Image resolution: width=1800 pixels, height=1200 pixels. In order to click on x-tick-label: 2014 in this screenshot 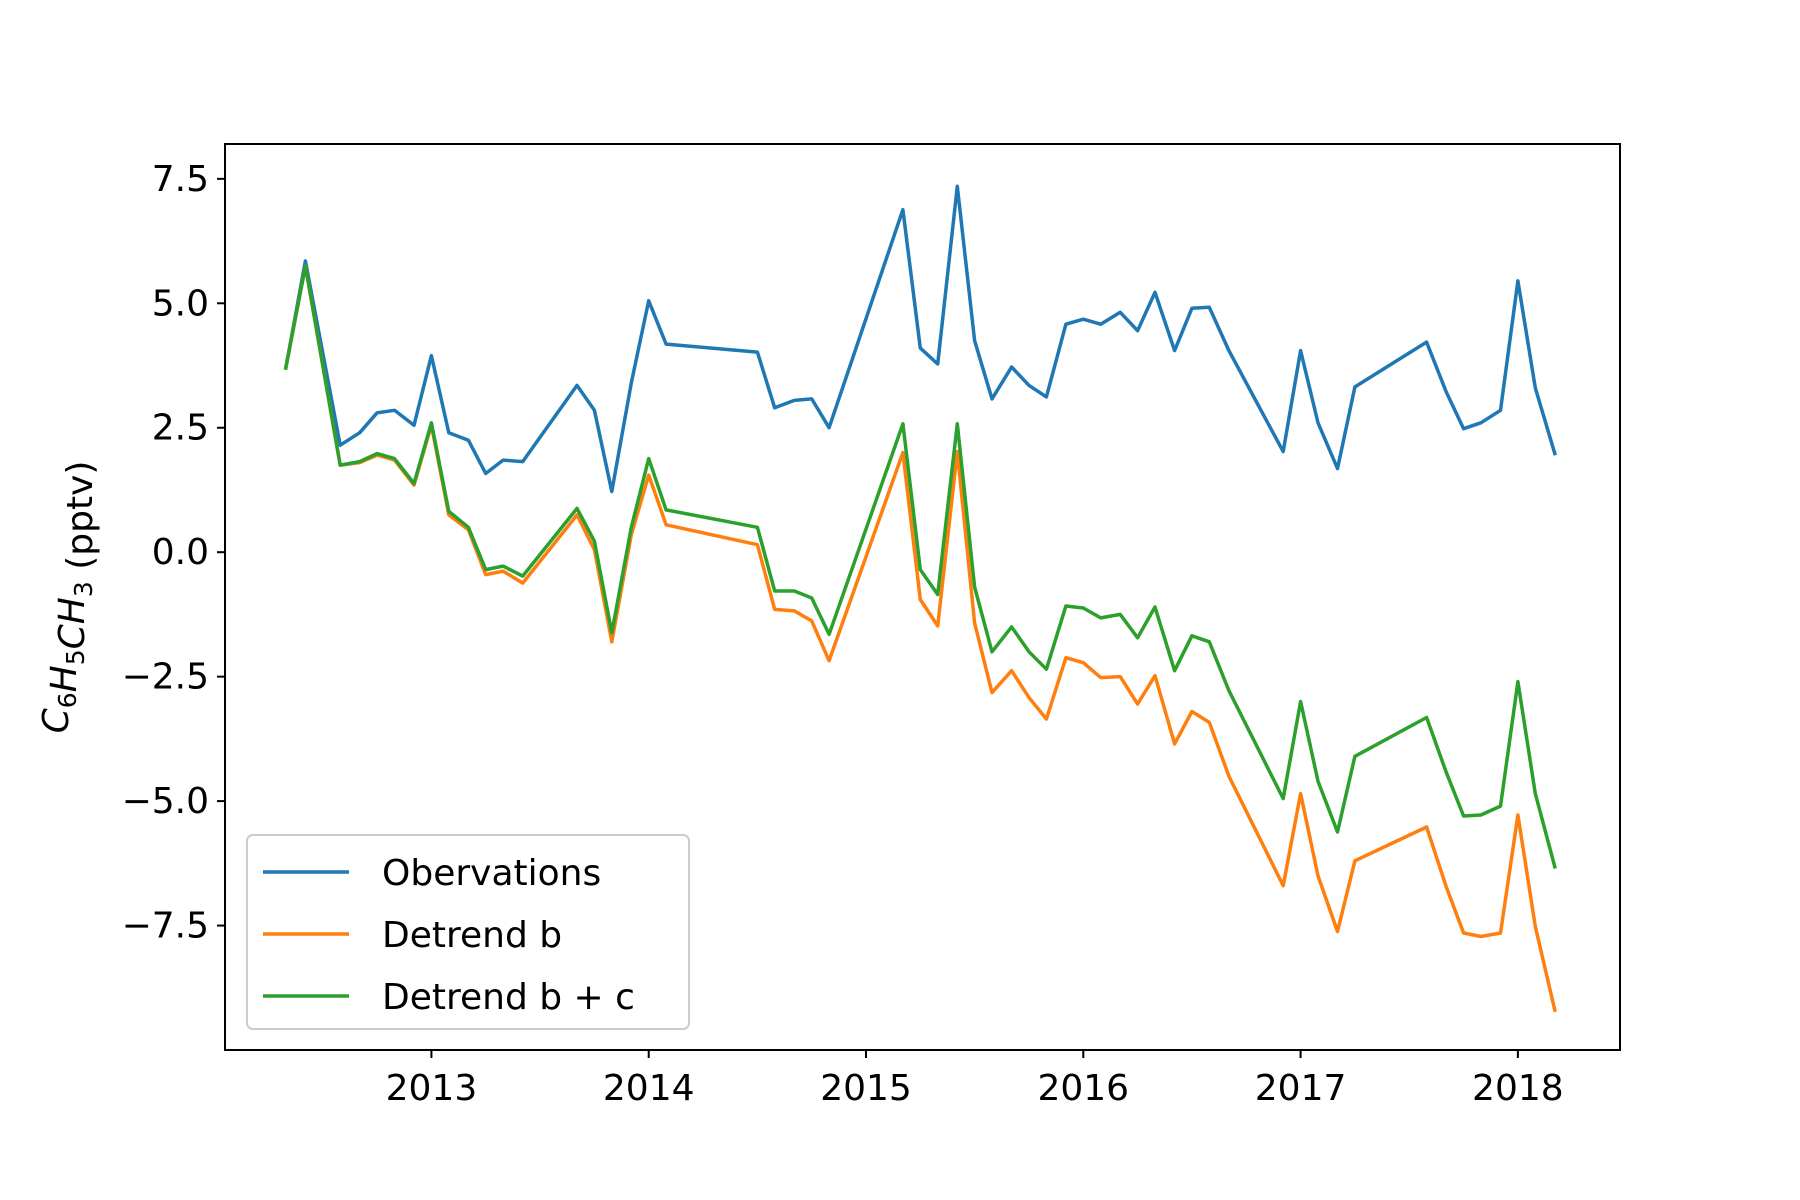, I will do `click(649, 1088)`.